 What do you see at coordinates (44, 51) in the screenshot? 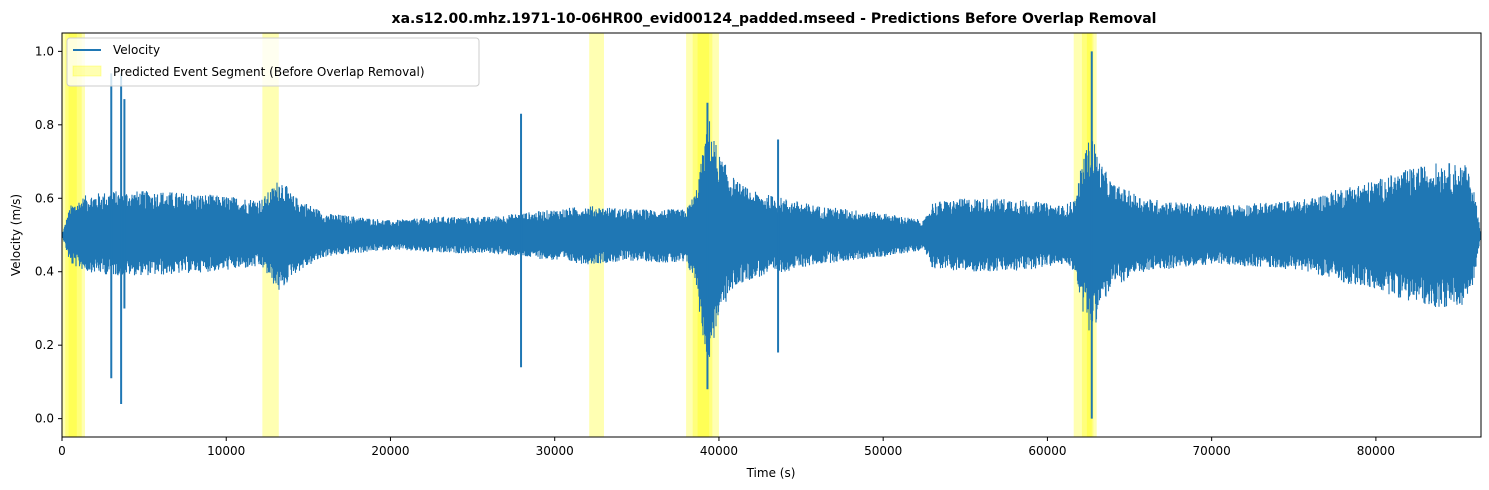
I see `y-tick-label: 1.0` at bounding box center [44, 51].